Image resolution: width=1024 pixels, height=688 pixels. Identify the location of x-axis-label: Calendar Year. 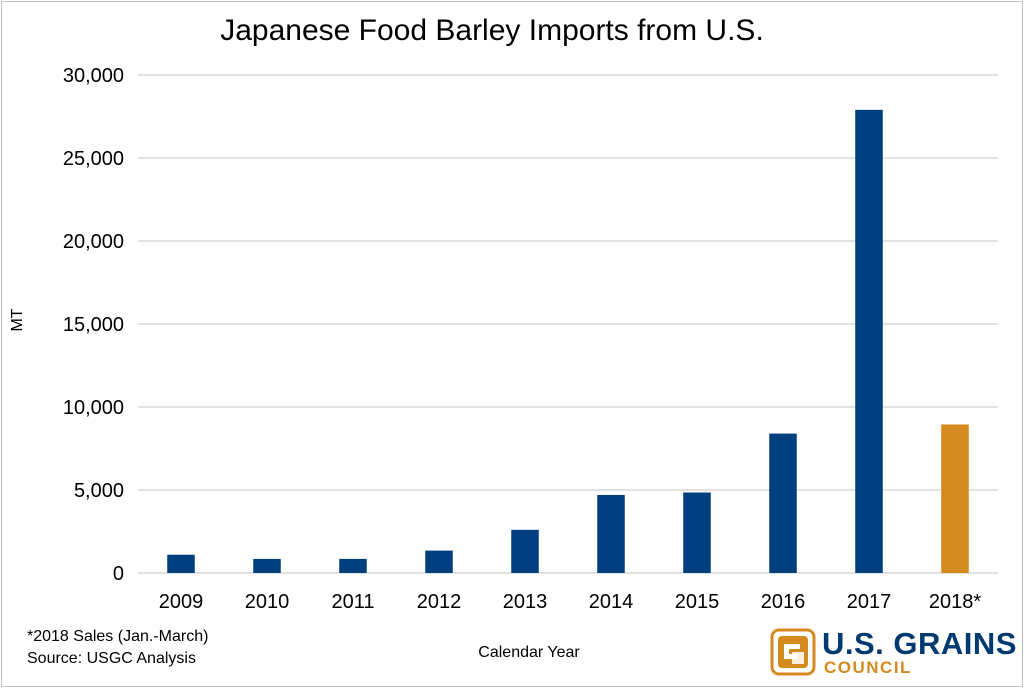
(529, 652).